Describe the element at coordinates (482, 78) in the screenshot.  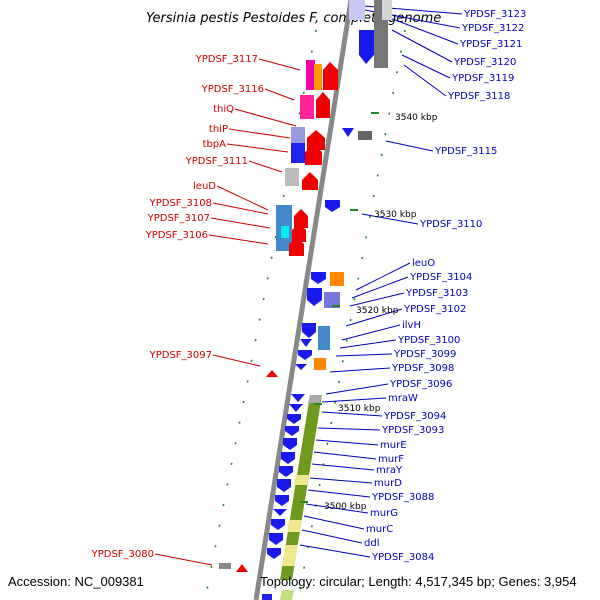
I see `gene-label: YPDSF_3119` at that location.